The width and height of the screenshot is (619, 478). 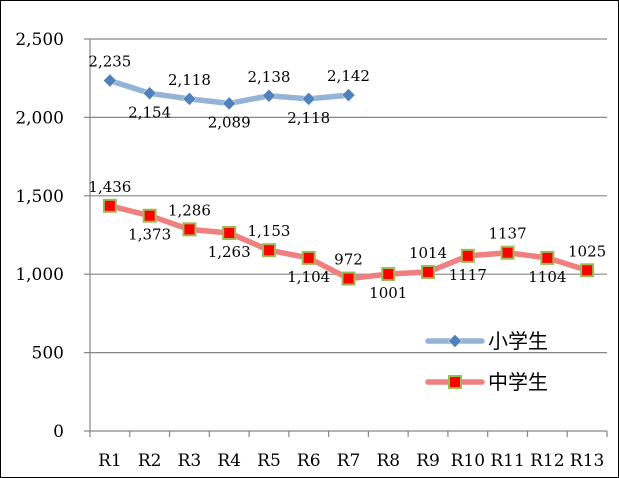 What do you see at coordinates (587, 461) in the screenshot?
I see `x-tick-label: R13` at bounding box center [587, 461].